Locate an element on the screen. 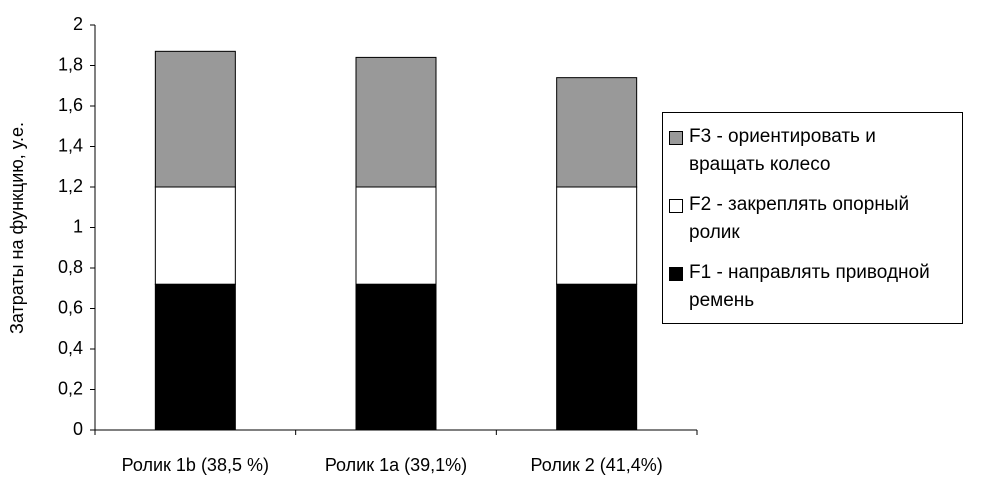 The width and height of the screenshot is (994, 491). y-tick-label: 0 is located at coordinates (78, 429).